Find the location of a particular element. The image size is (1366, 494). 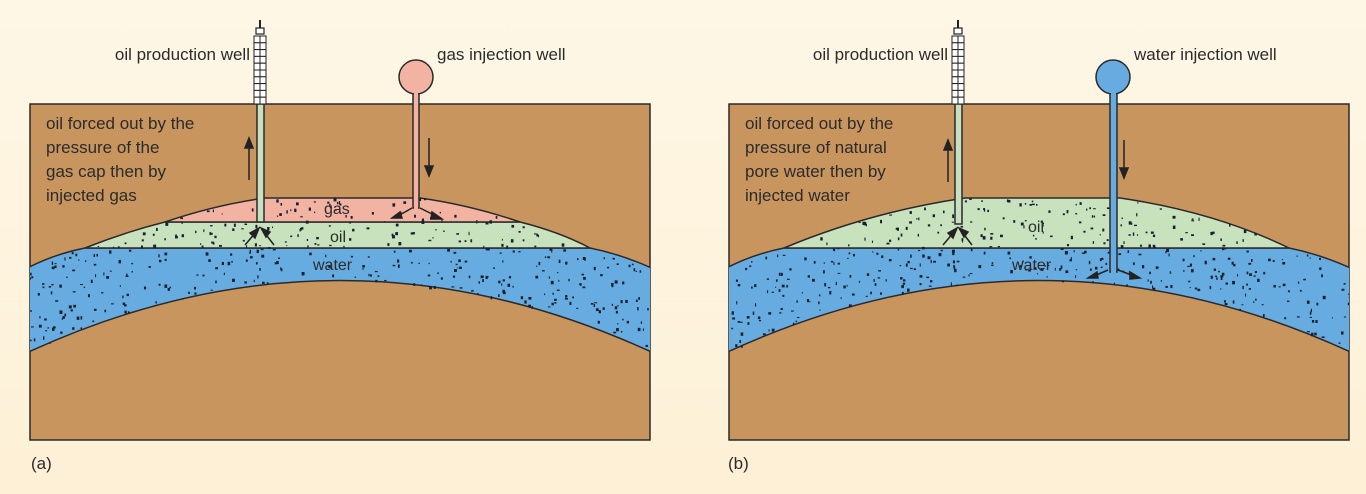

injection-well-label: water injection well is located at coordinates (1205, 54).